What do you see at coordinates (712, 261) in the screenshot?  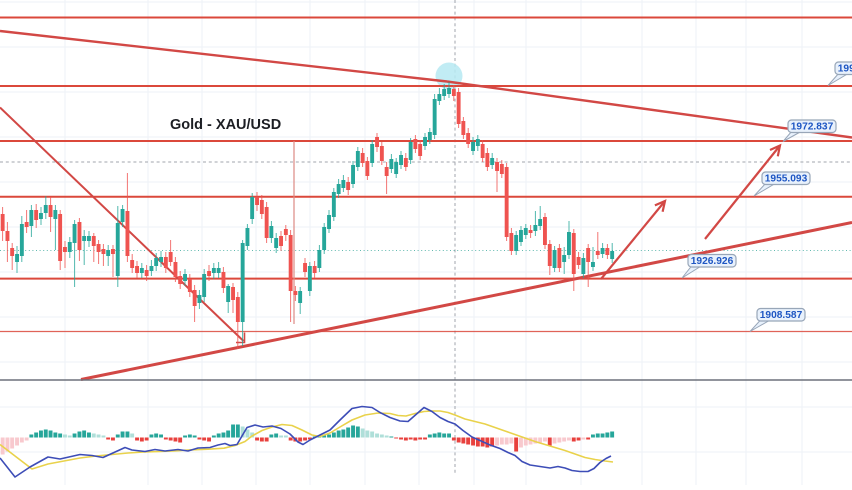 I see `svg-text: 1926.926` at bounding box center [712, 261].